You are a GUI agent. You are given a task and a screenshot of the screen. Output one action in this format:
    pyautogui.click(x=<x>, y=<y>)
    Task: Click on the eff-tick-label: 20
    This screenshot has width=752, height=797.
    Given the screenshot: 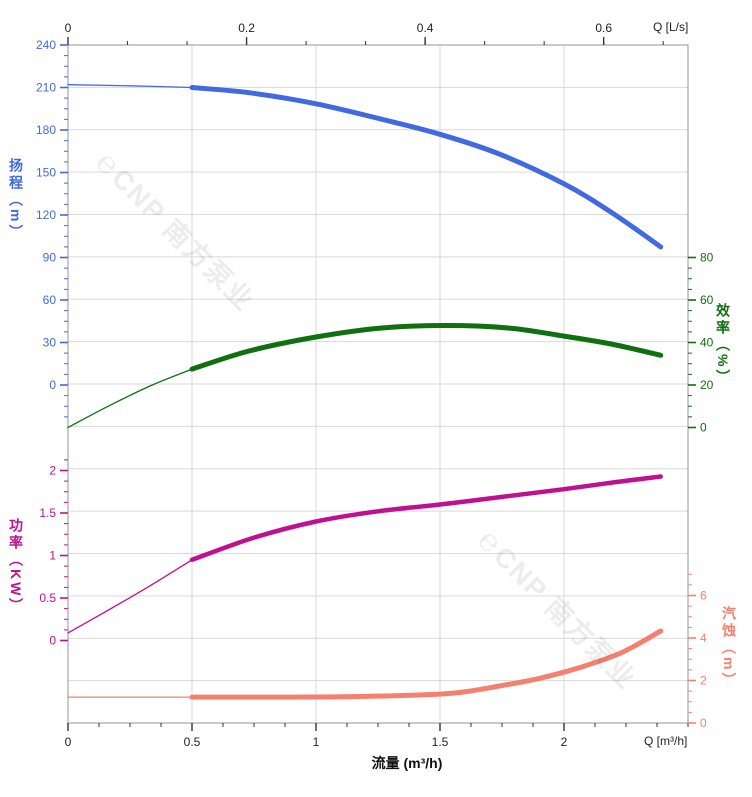 What is the action you would take?
    pyautogui.click(x=707, y=385)
    